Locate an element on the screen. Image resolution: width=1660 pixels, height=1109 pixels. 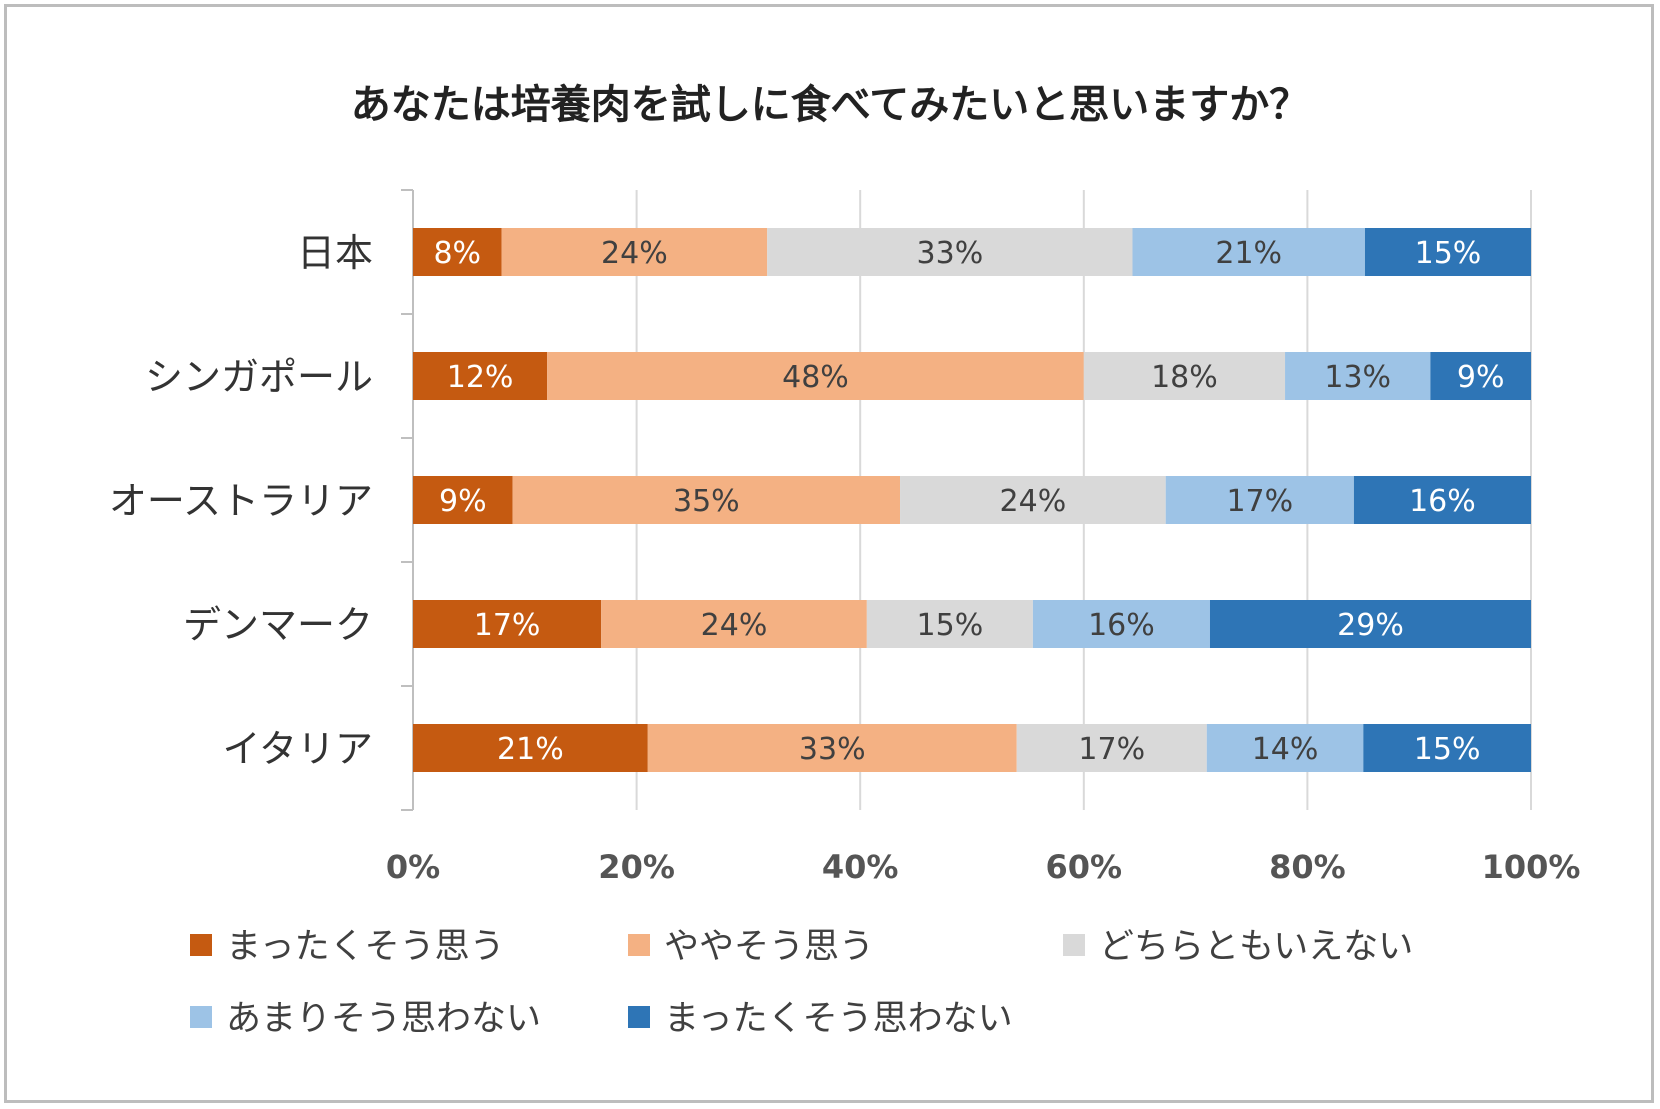
category-label: デンマーク is located at coordinates (278, 625).